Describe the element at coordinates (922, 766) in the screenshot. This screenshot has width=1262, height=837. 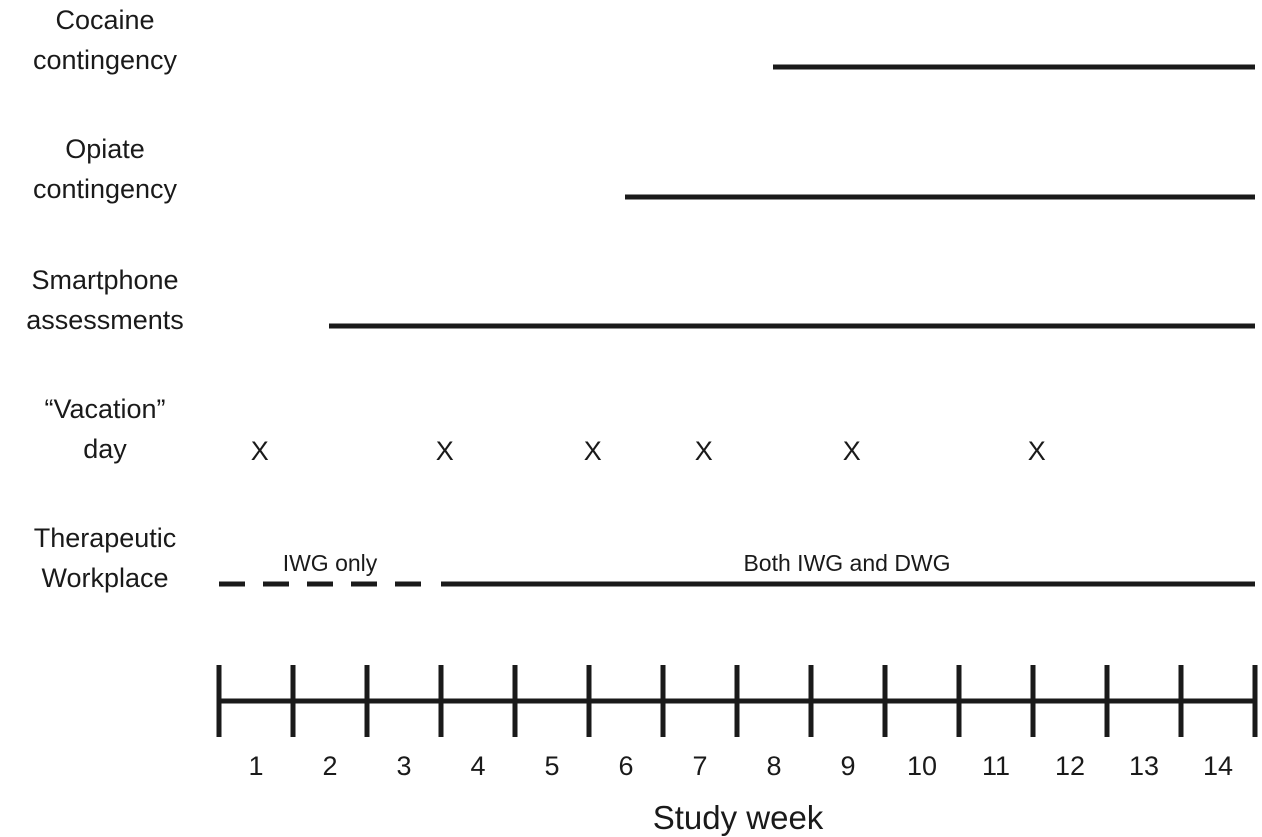
I see `week-label-10: 10` at that location.